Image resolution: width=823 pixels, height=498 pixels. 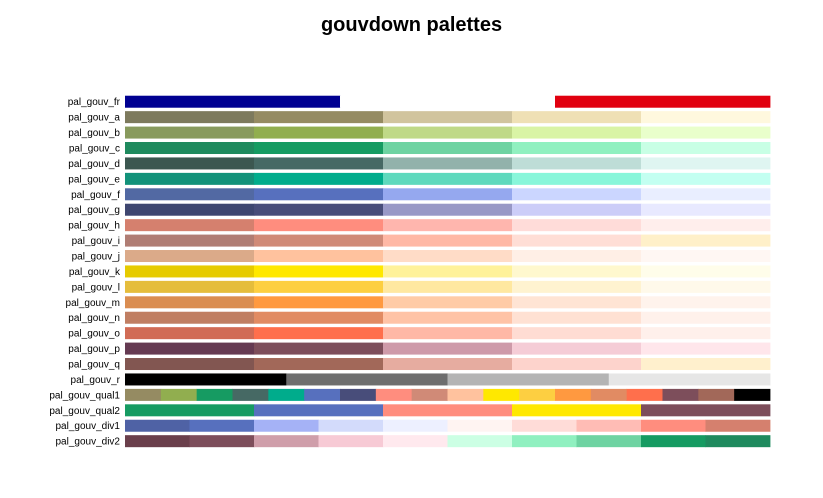 I want to click on palette-label: pal_gouv_e, so click(x=94, y=179).